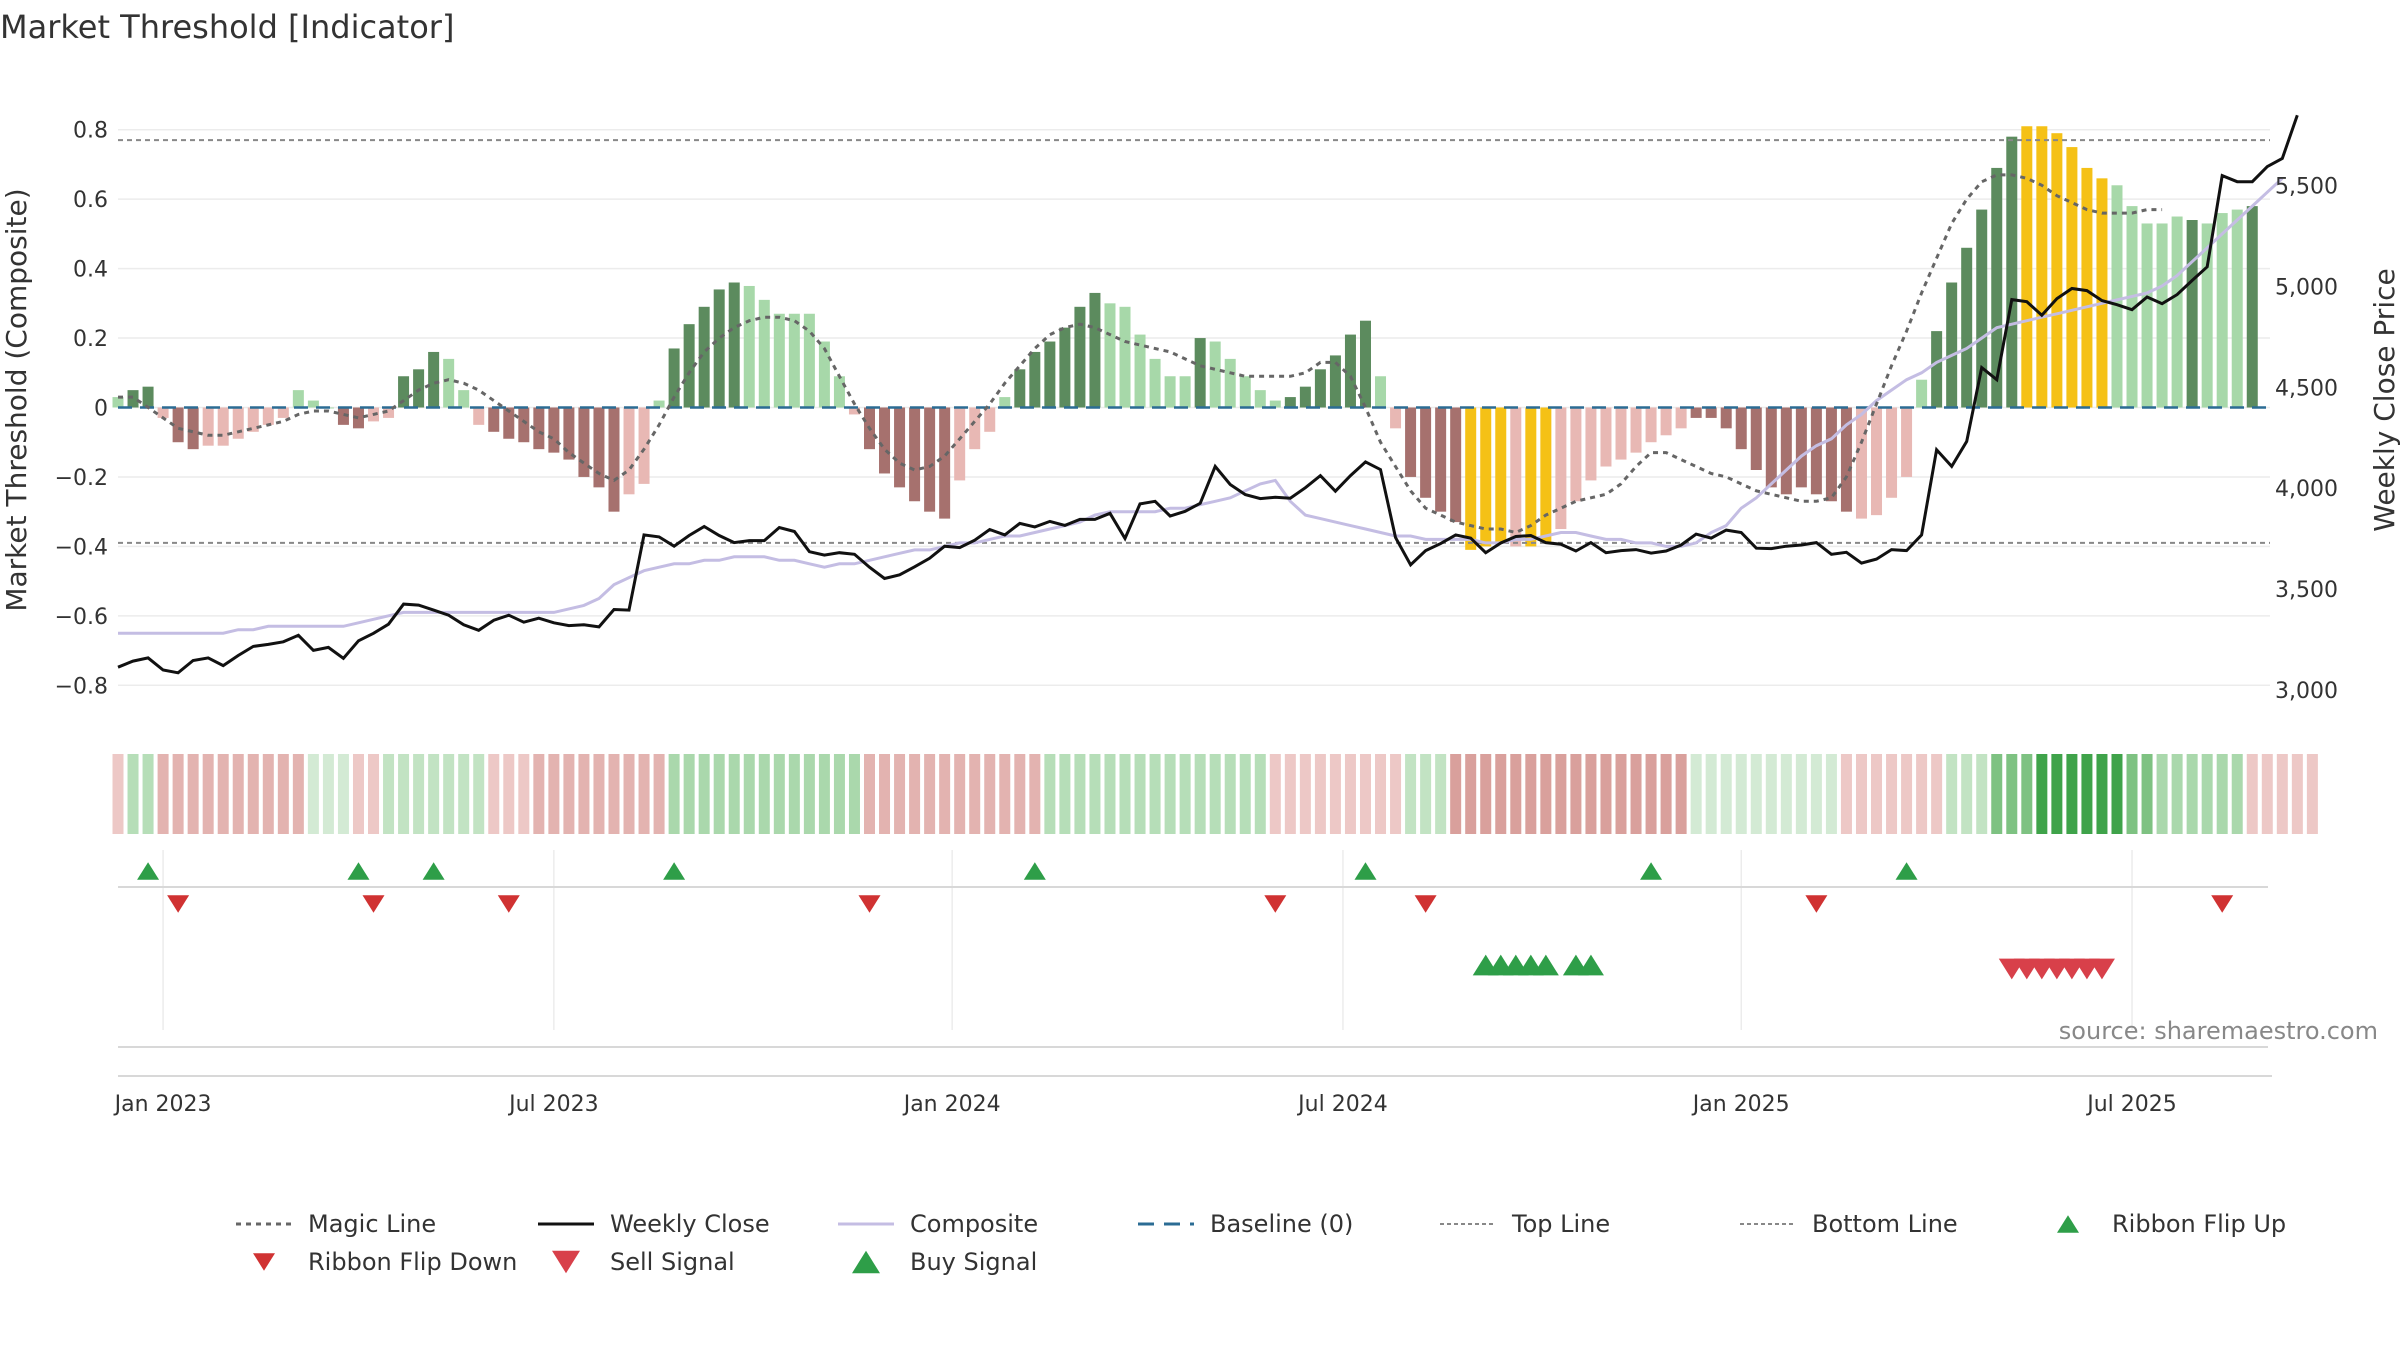 The width and height of the screenshot is (2400, 1350). What do you see at coordinates (2306, 439) in the screenshot?
I see `right-axis-ticks: 5,500 5,000 4,500 4,000 3,500 3,000` at bounding box center [2306, 439].